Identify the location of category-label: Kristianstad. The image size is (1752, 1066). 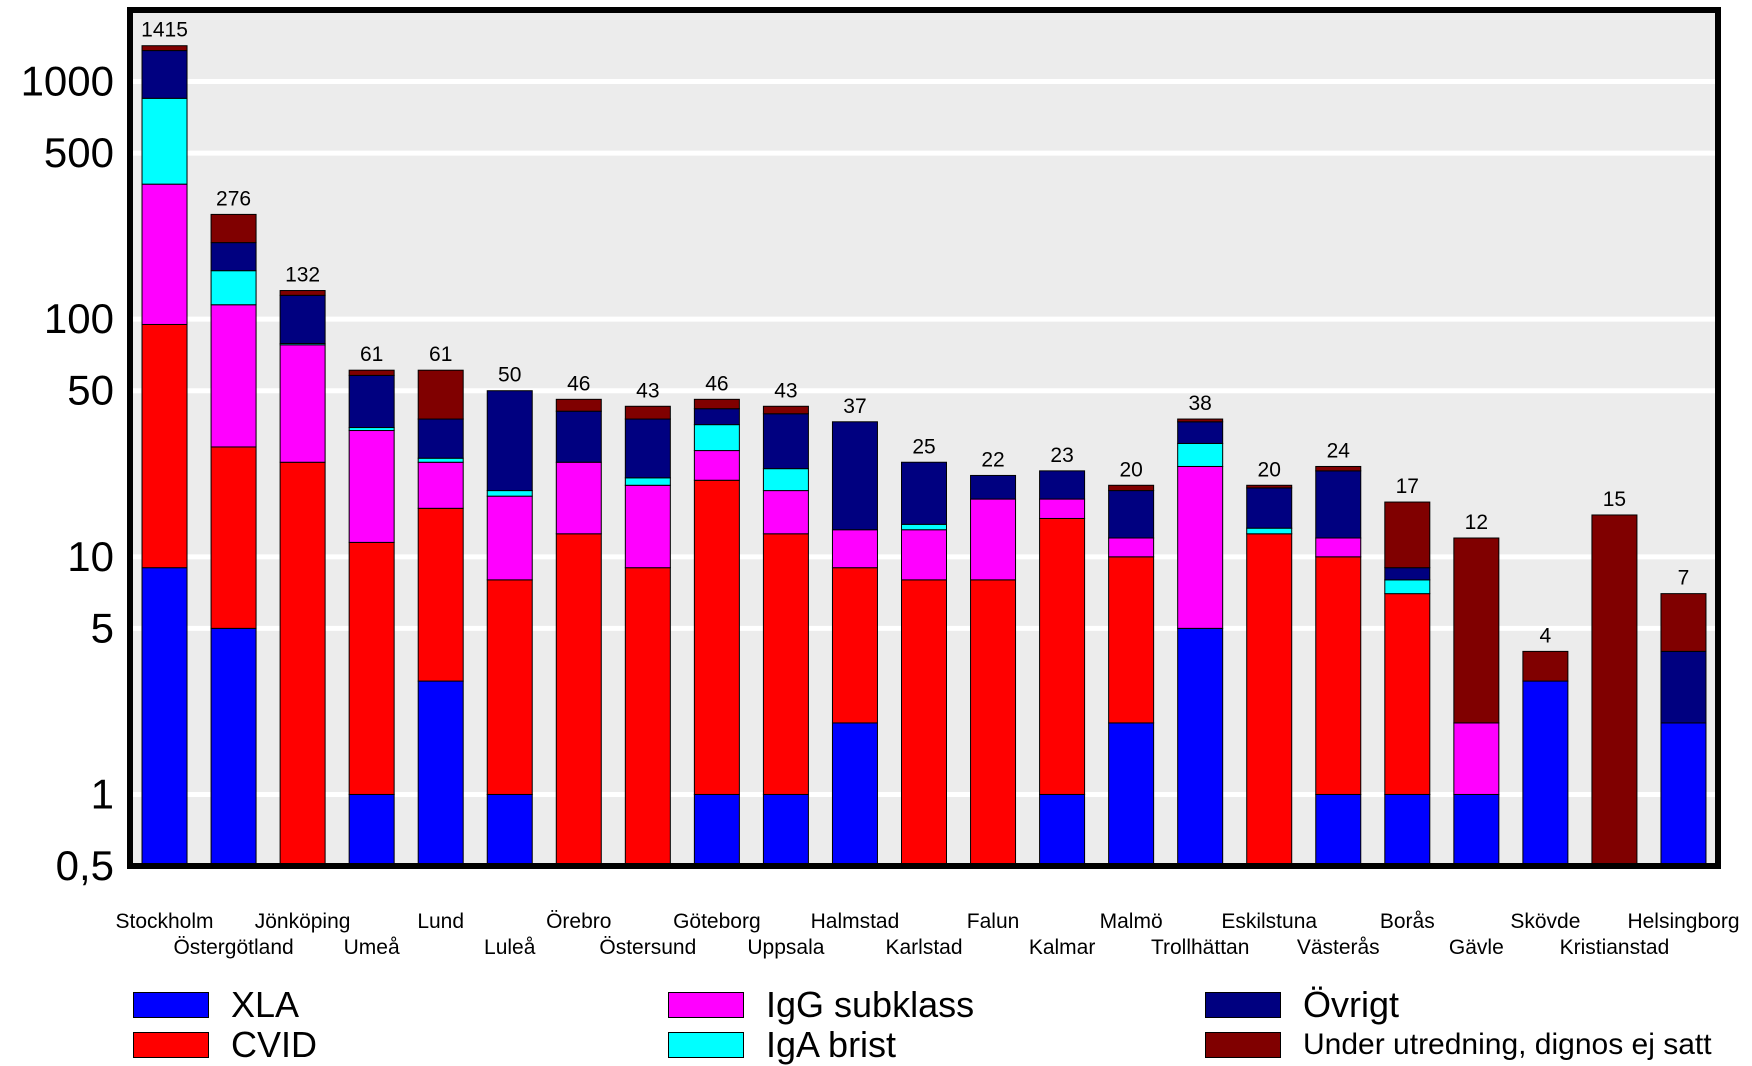
(1615, 947).